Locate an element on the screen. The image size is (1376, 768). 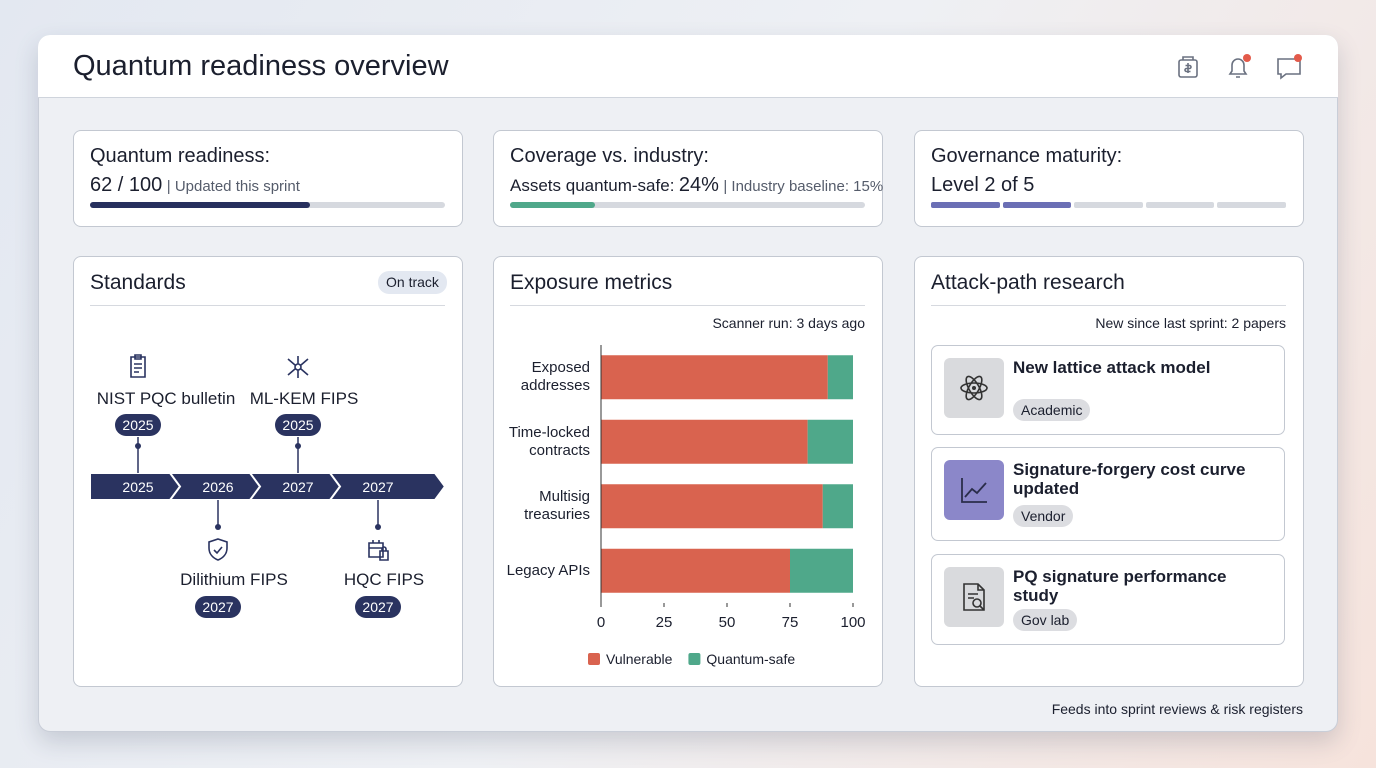
research-item: PQ signature performance study Gov lab is located at coordinates (1108, 599).